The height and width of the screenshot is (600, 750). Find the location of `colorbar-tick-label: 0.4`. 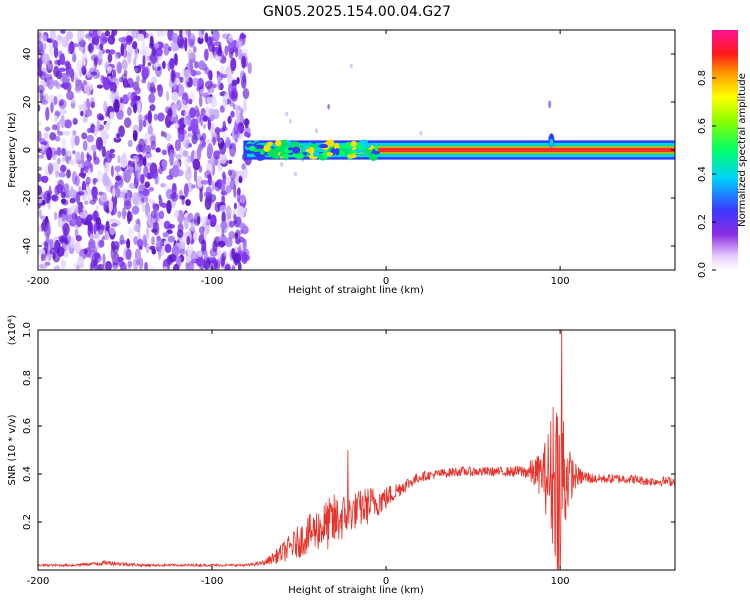

colorbar-tick-label: 0.4 is located at coordinates (702, 174).